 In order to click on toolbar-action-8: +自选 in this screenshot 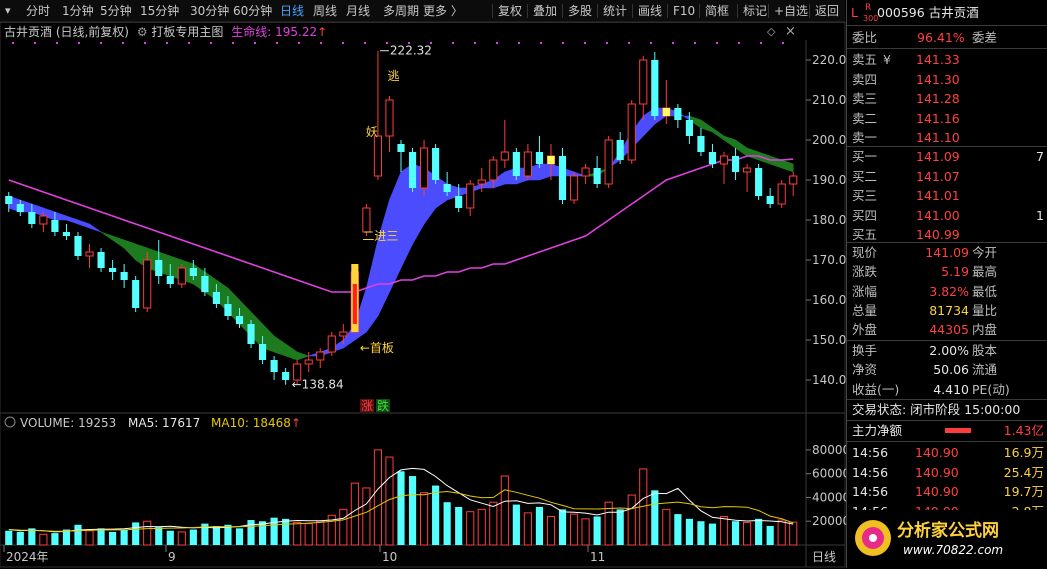, I will do `click(791, 11)`.